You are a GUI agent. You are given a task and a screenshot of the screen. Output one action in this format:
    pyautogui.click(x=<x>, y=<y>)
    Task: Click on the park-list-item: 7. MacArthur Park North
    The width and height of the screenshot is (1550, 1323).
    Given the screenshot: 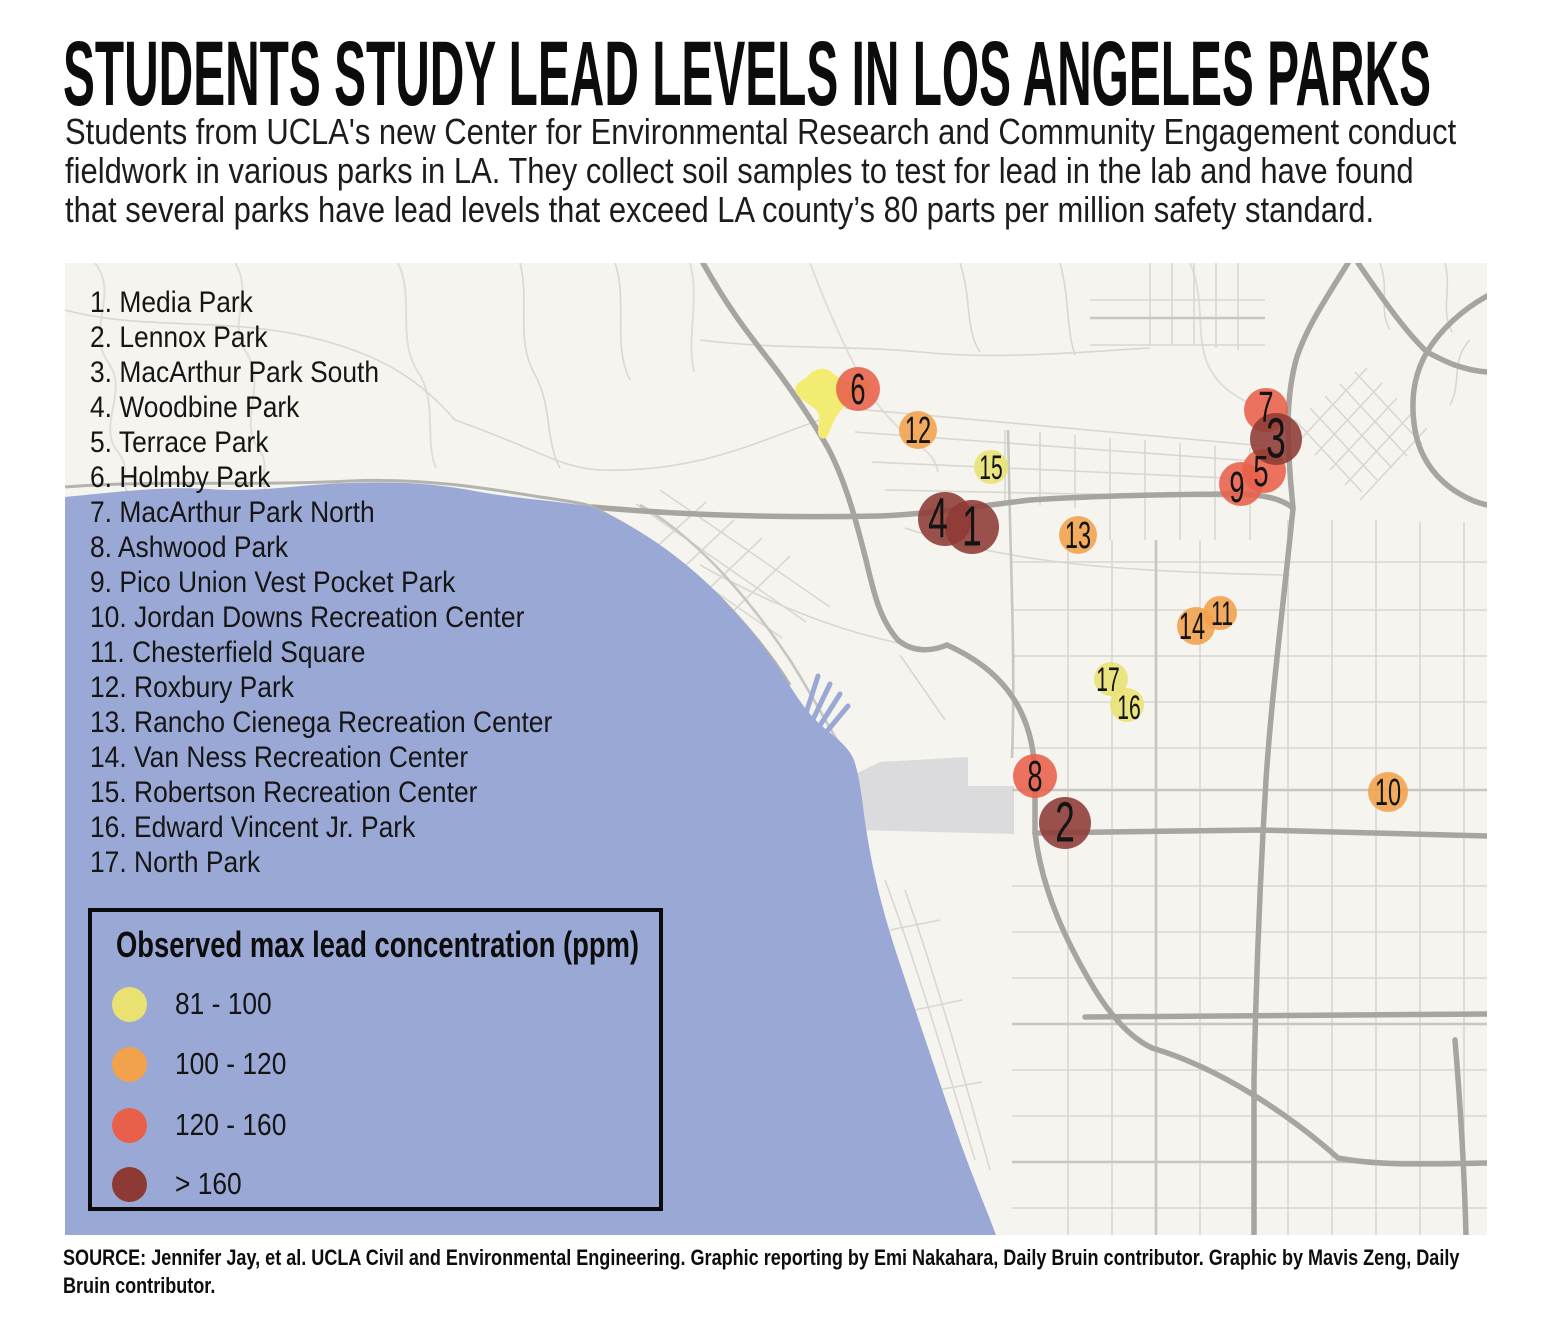 What is the action you would take?
    pyautogui.click(x=232, y=512)
    